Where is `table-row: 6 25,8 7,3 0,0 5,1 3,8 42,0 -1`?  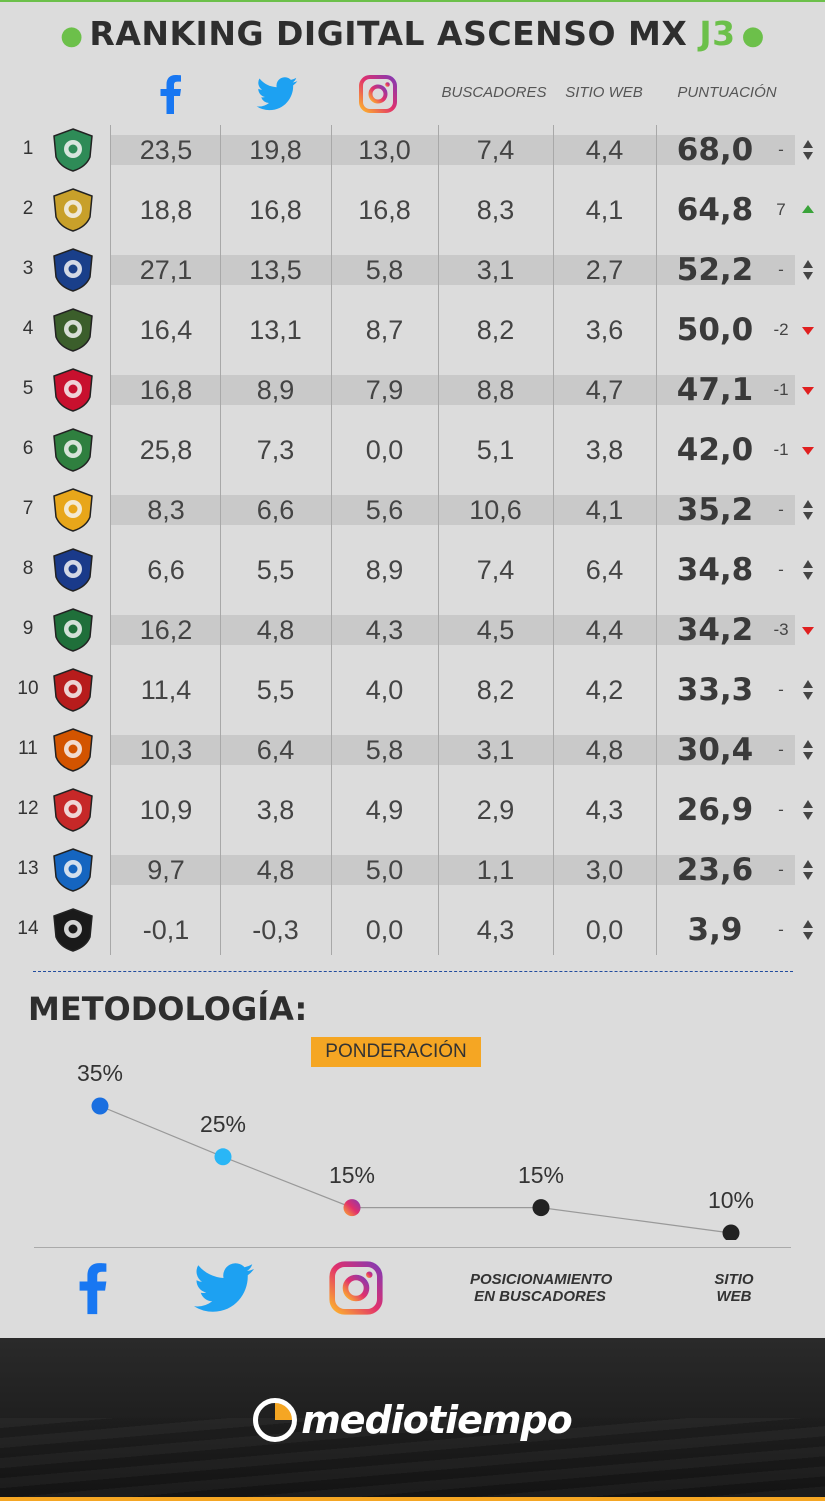
table-row: 6 25,8 7,3 0,0 5,1 3,8 42,0 -1 is located at coordinates (412, 450).